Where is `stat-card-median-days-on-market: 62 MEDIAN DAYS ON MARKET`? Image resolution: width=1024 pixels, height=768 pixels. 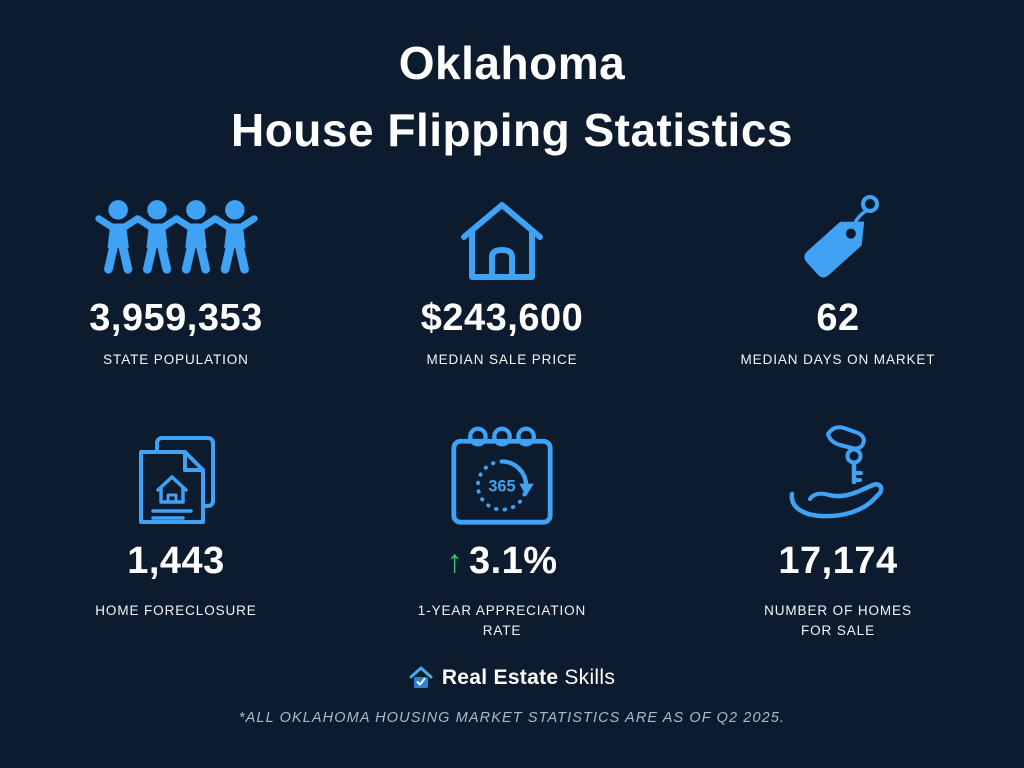 stat-card-median-days-on-market: 62 MEDIAN DAYS ON MARKET is located at coordinates (838, 271).